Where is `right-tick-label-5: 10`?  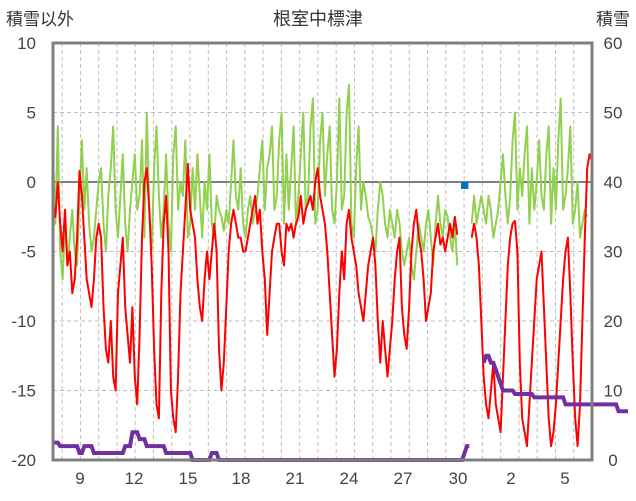 right-tick-label-5: 10 is located at coordinates (613, 391).